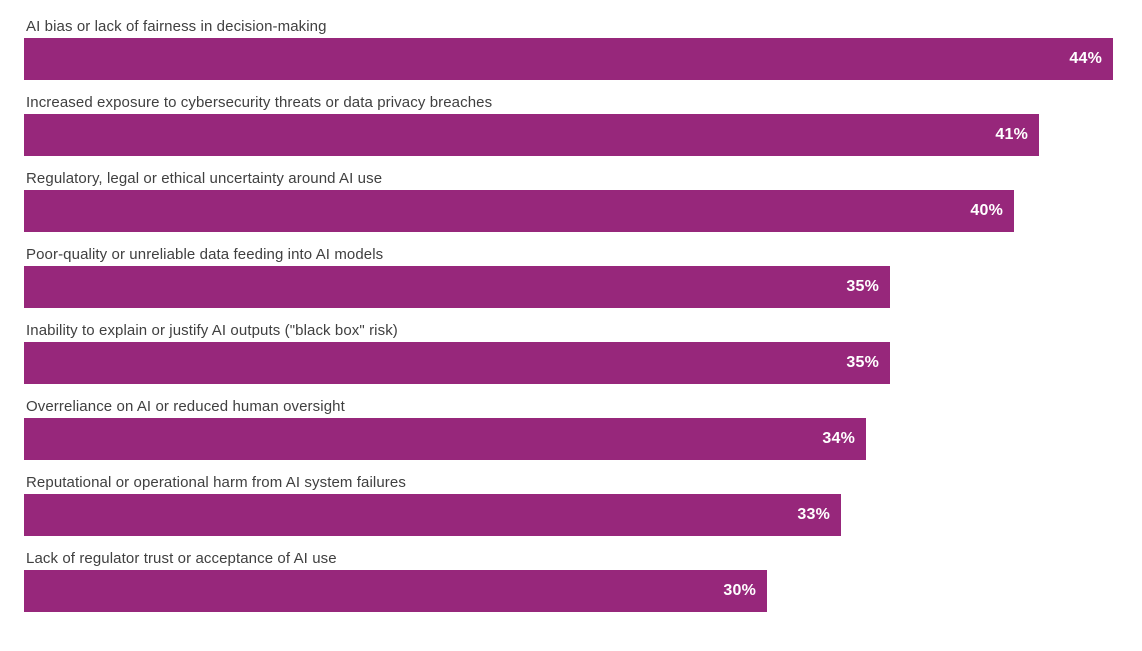  Describe the element at coordinates (986, 210) in the screenshot. I see `value-label: 40%` at that location.